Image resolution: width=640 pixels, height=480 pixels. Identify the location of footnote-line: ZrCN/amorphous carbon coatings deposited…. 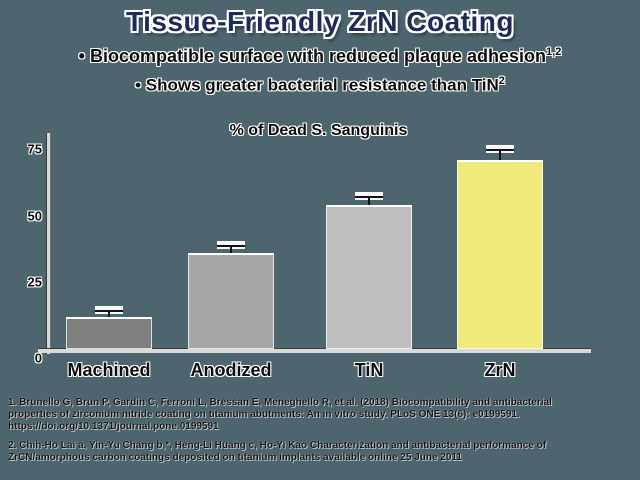
(235, 457).